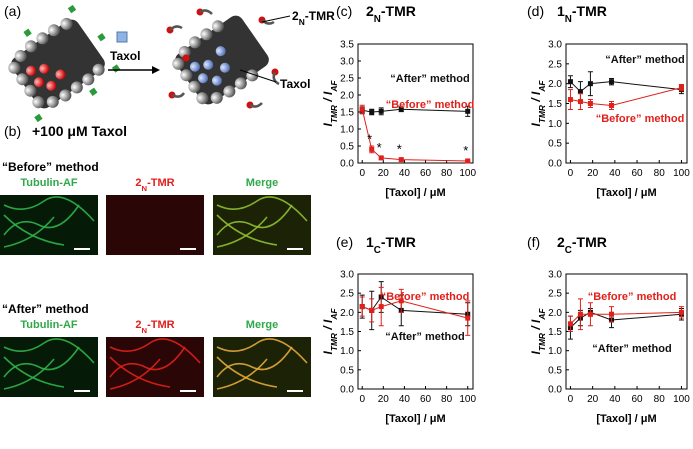  Describe the element at coordinates (415, 419) in the screenshot. I see `x-axis-label: [Taxol] / μM` at that location.